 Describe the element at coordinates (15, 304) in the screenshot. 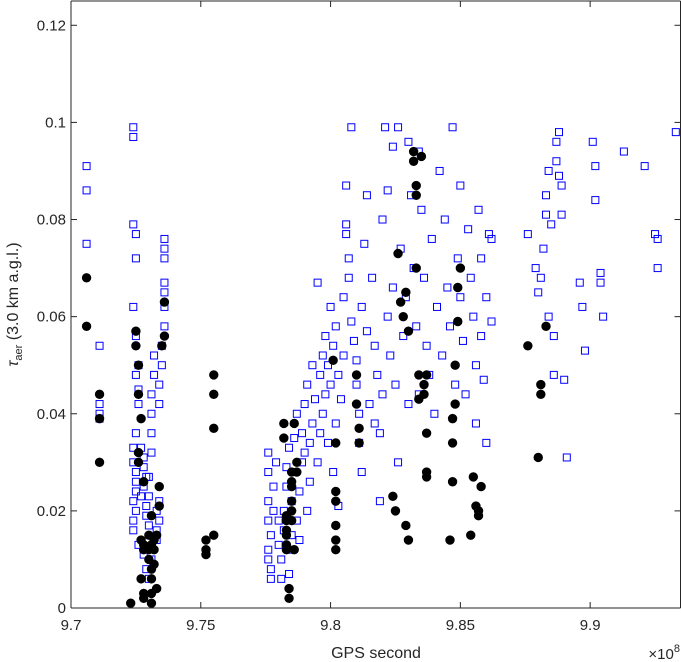

I see `y-axis-label: τaer (3.0 km a.g.l.)` at that location.